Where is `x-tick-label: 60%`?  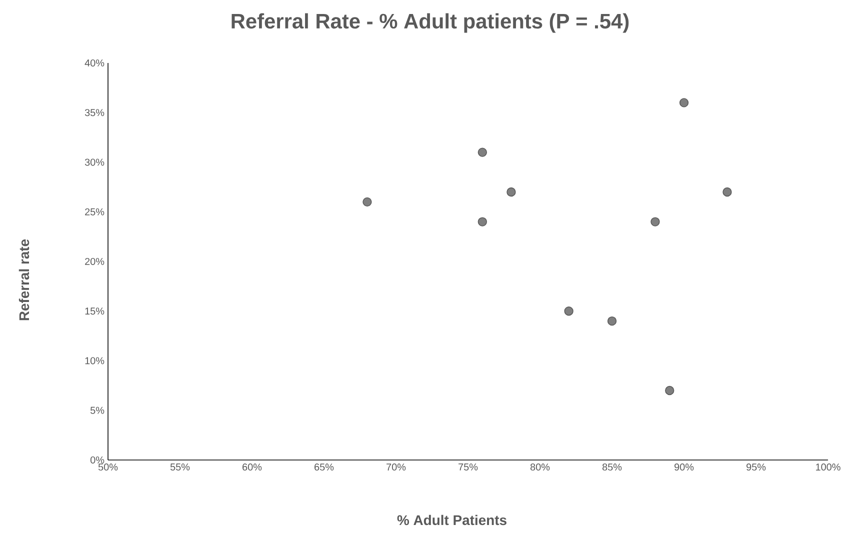
x-tick-label: 60% is located at coordinates (252, 467).